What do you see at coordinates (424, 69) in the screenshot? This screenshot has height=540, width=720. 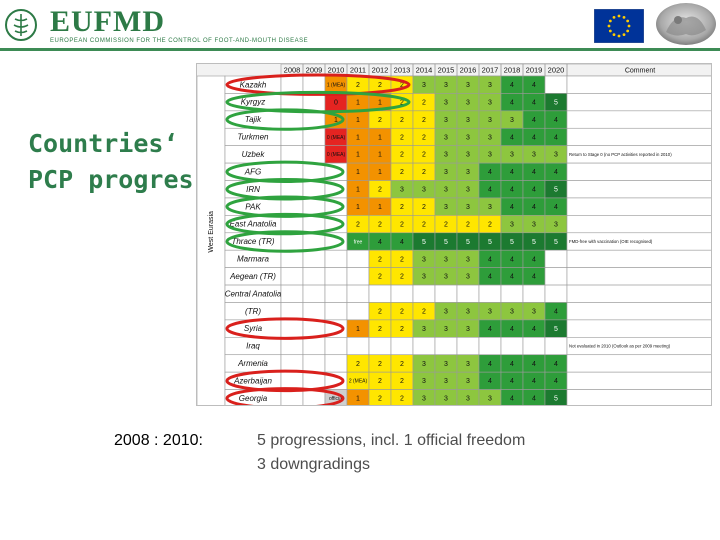 I see `year-header-label: 2014` at bounding box center [424, 69].